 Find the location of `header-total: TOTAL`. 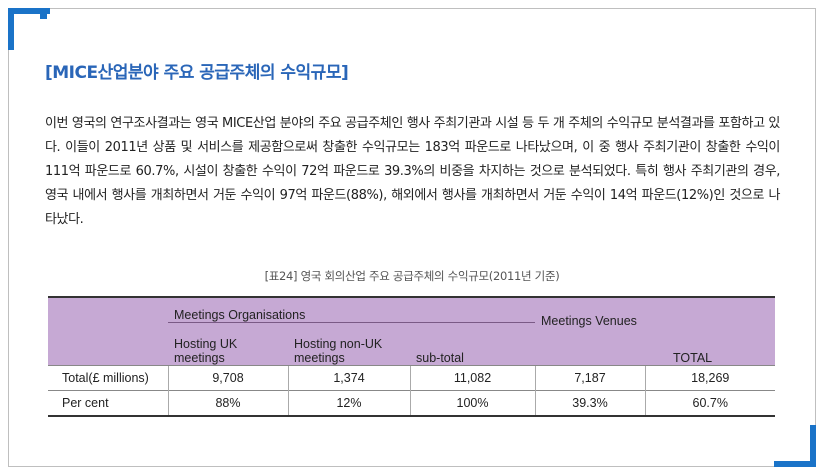

header-total: TOTAL is located at coordinates (710, 344).